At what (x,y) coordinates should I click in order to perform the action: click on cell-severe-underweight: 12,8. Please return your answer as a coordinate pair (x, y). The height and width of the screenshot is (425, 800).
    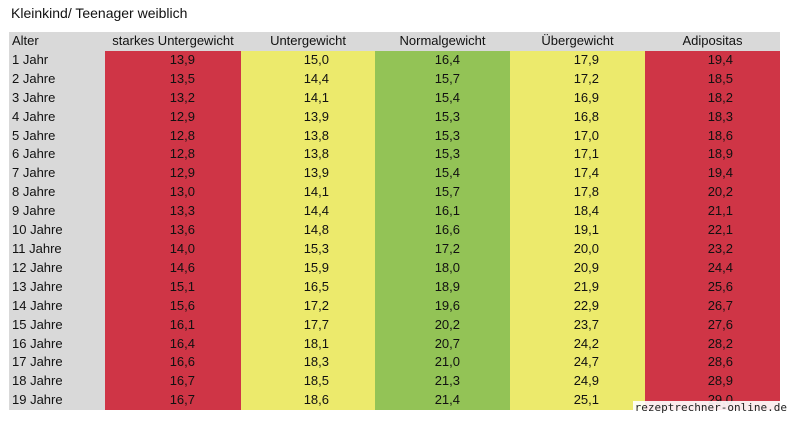
    Looking at the image, I should click on (173, 155).